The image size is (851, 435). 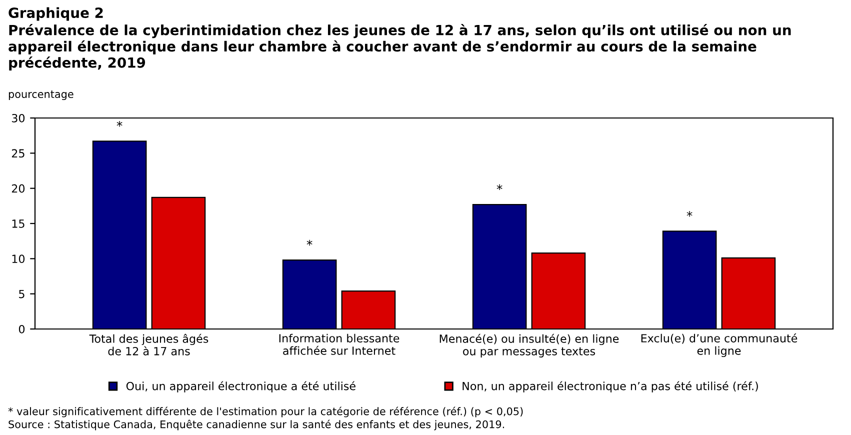 What do you see at coordinates (256, 425) in the screenshot?
I see `source-note: Source : Statistique Canada, Enquête canadienne sur la santé des enfants et des jeunes, 2019.` at bounding box center [256, 425].